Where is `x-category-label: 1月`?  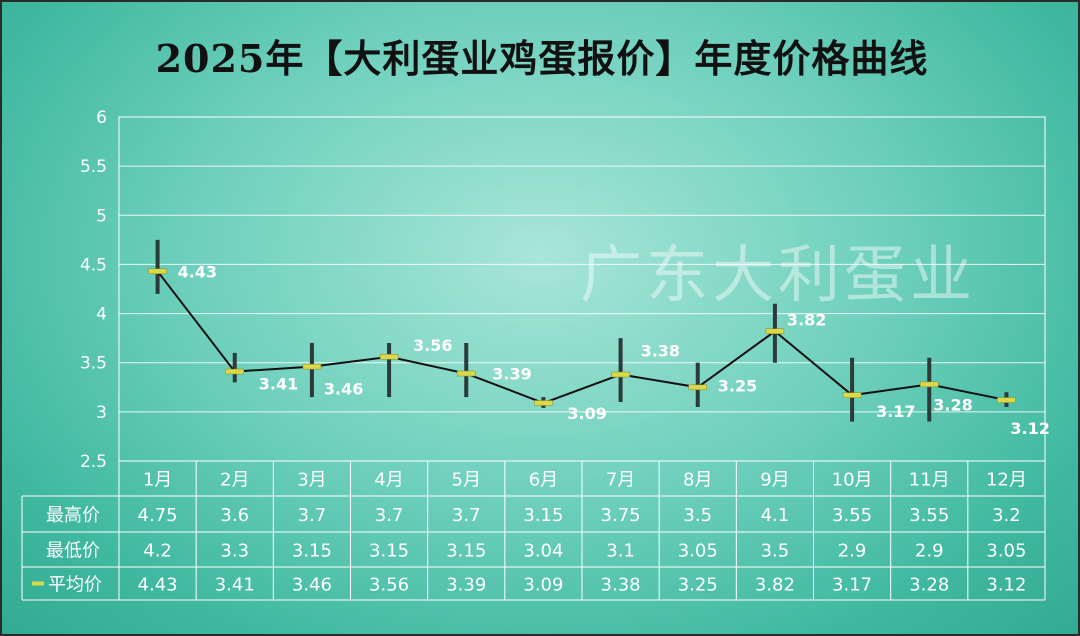 x-category-label: 1月 is located at coordinates (157, 480).